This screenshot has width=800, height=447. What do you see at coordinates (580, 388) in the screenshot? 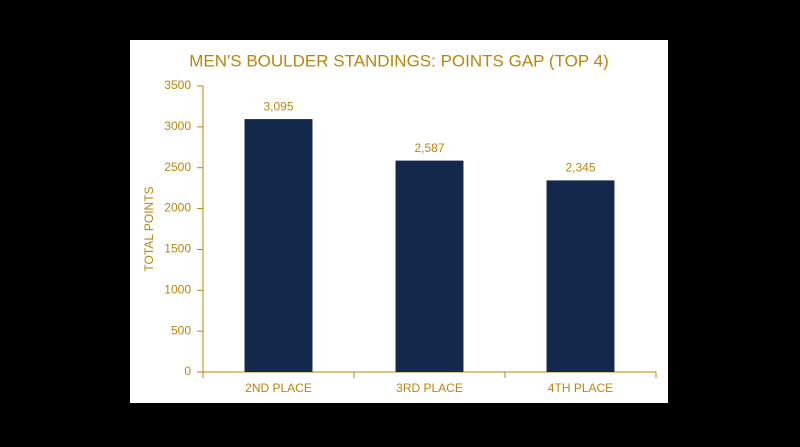
I see `x-tick-label: 4TH PLACE` at bounding box center [580, 388].